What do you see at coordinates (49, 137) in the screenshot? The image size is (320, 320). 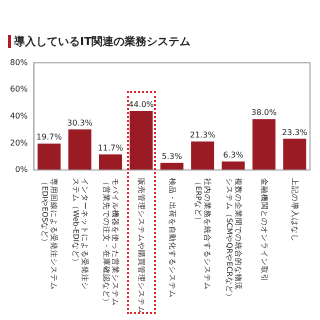 I see `data-label: 19.7%` at bounding box center [49, 137].